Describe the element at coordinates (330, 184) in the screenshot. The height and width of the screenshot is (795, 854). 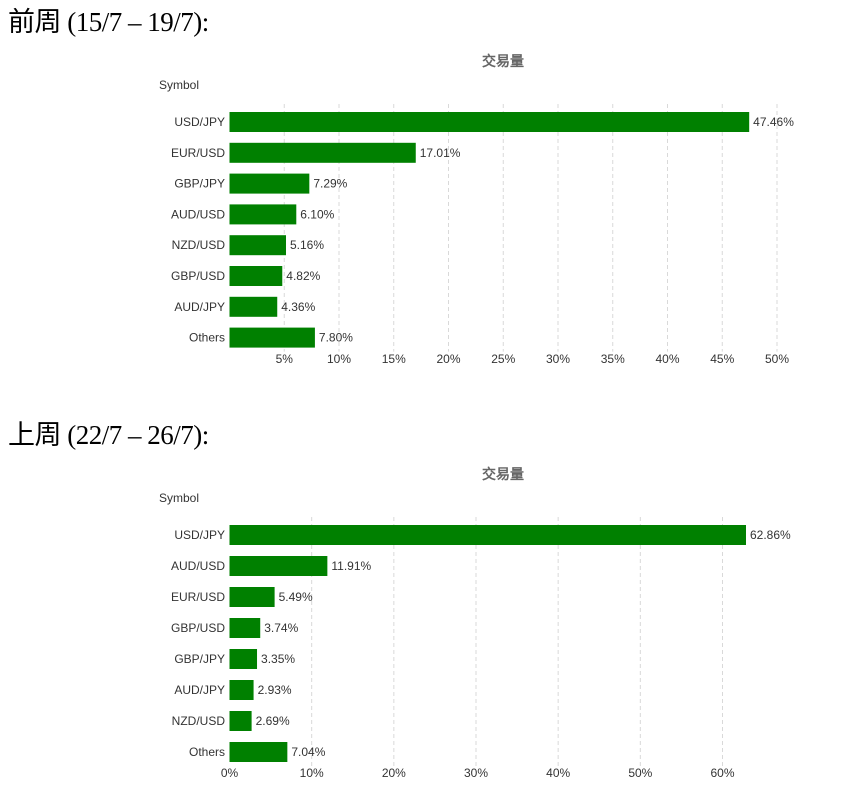
I see `value-label: 7.29%` at that location.